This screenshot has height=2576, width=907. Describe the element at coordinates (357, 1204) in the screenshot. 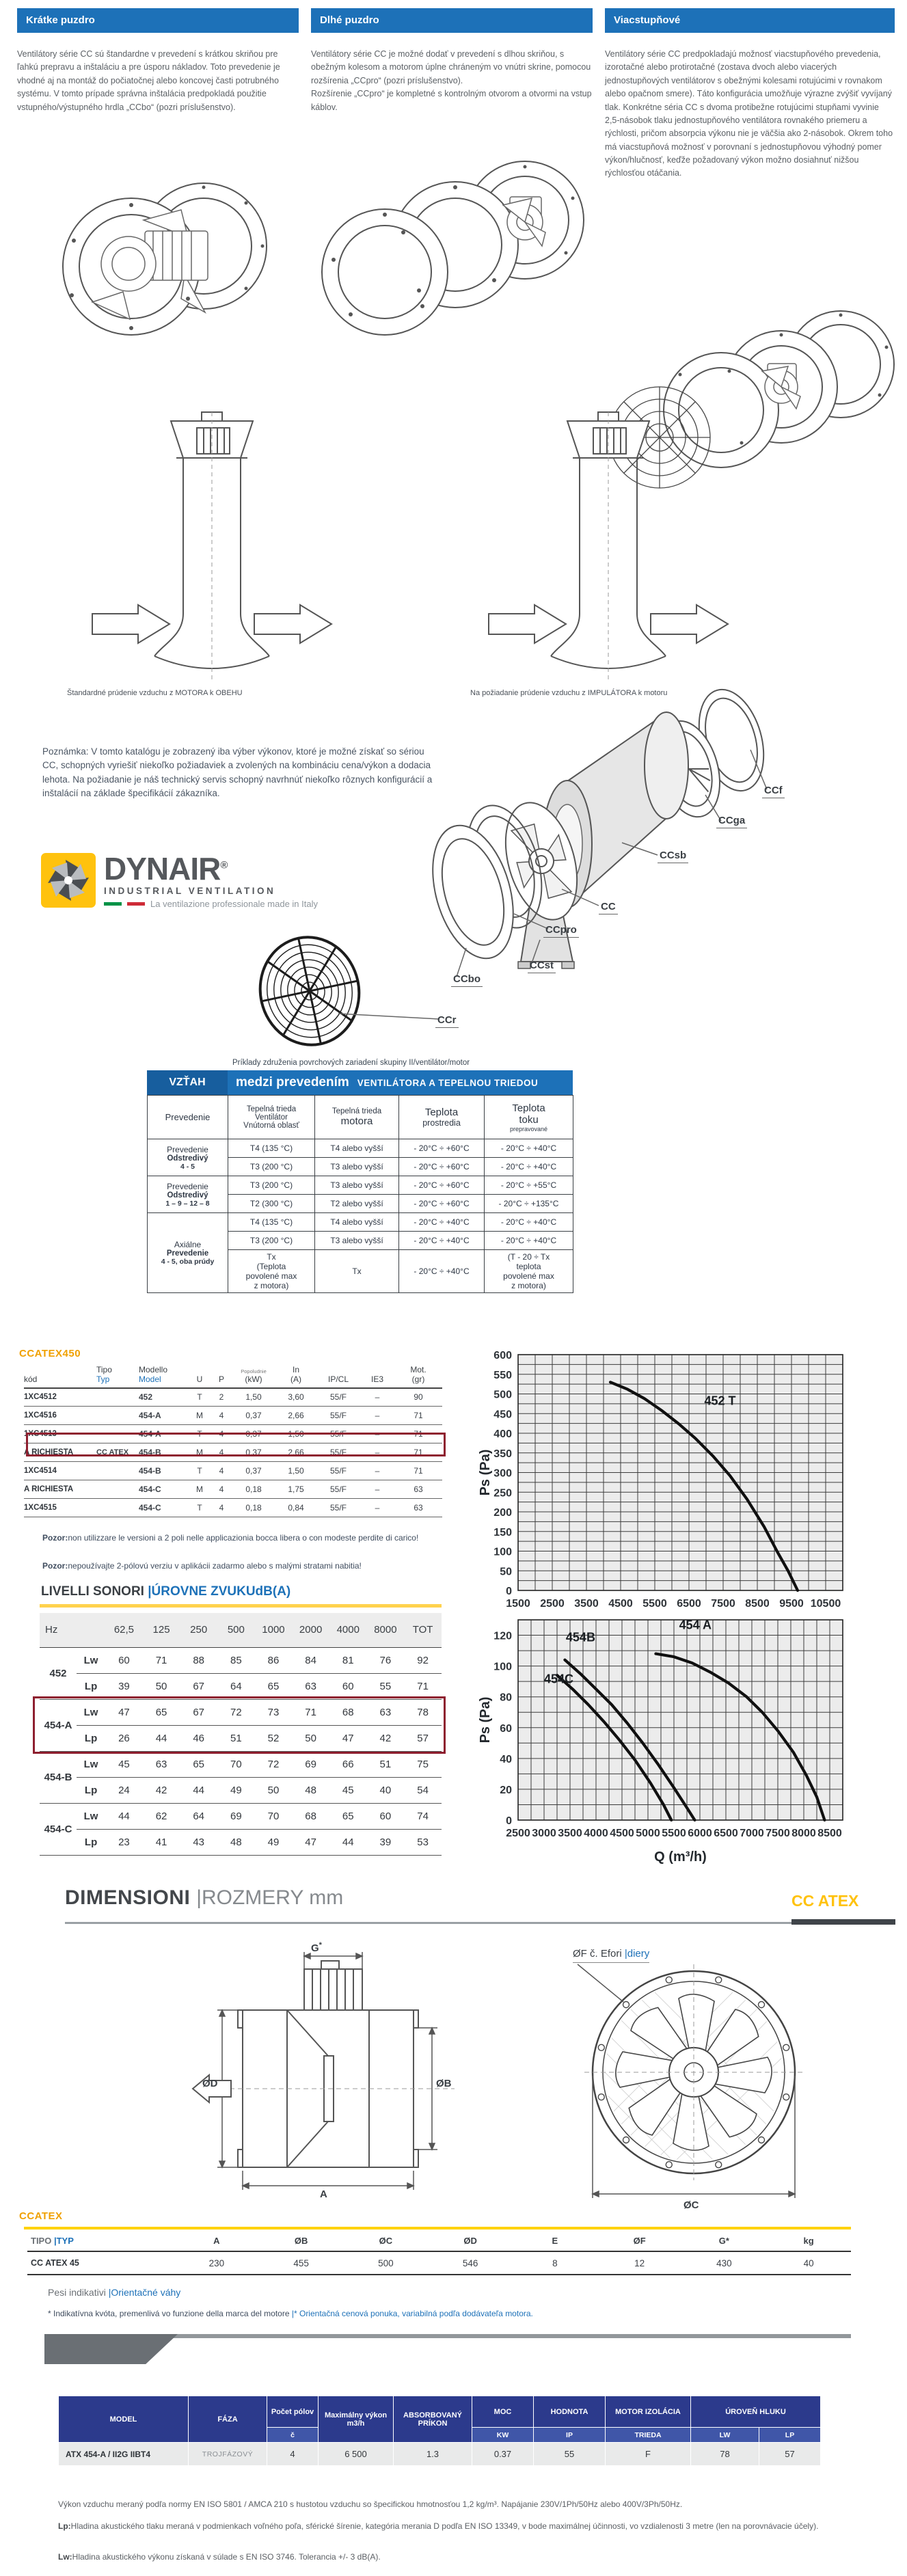

I see `table-cell: T2 alebo vyšší` at that location.